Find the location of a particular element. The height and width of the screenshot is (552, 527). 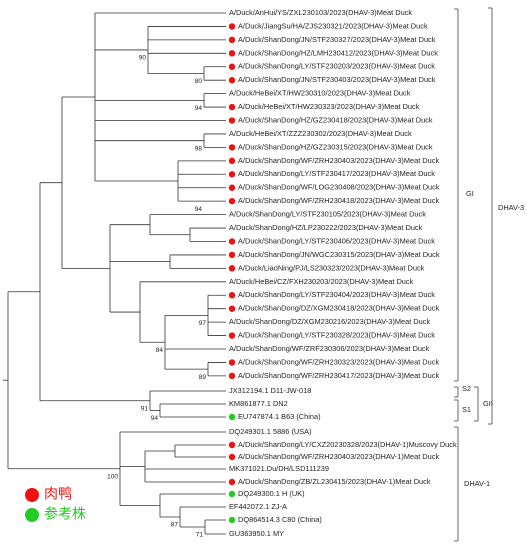

bootstrap-value: 91 is located at coordinates (145, 408).